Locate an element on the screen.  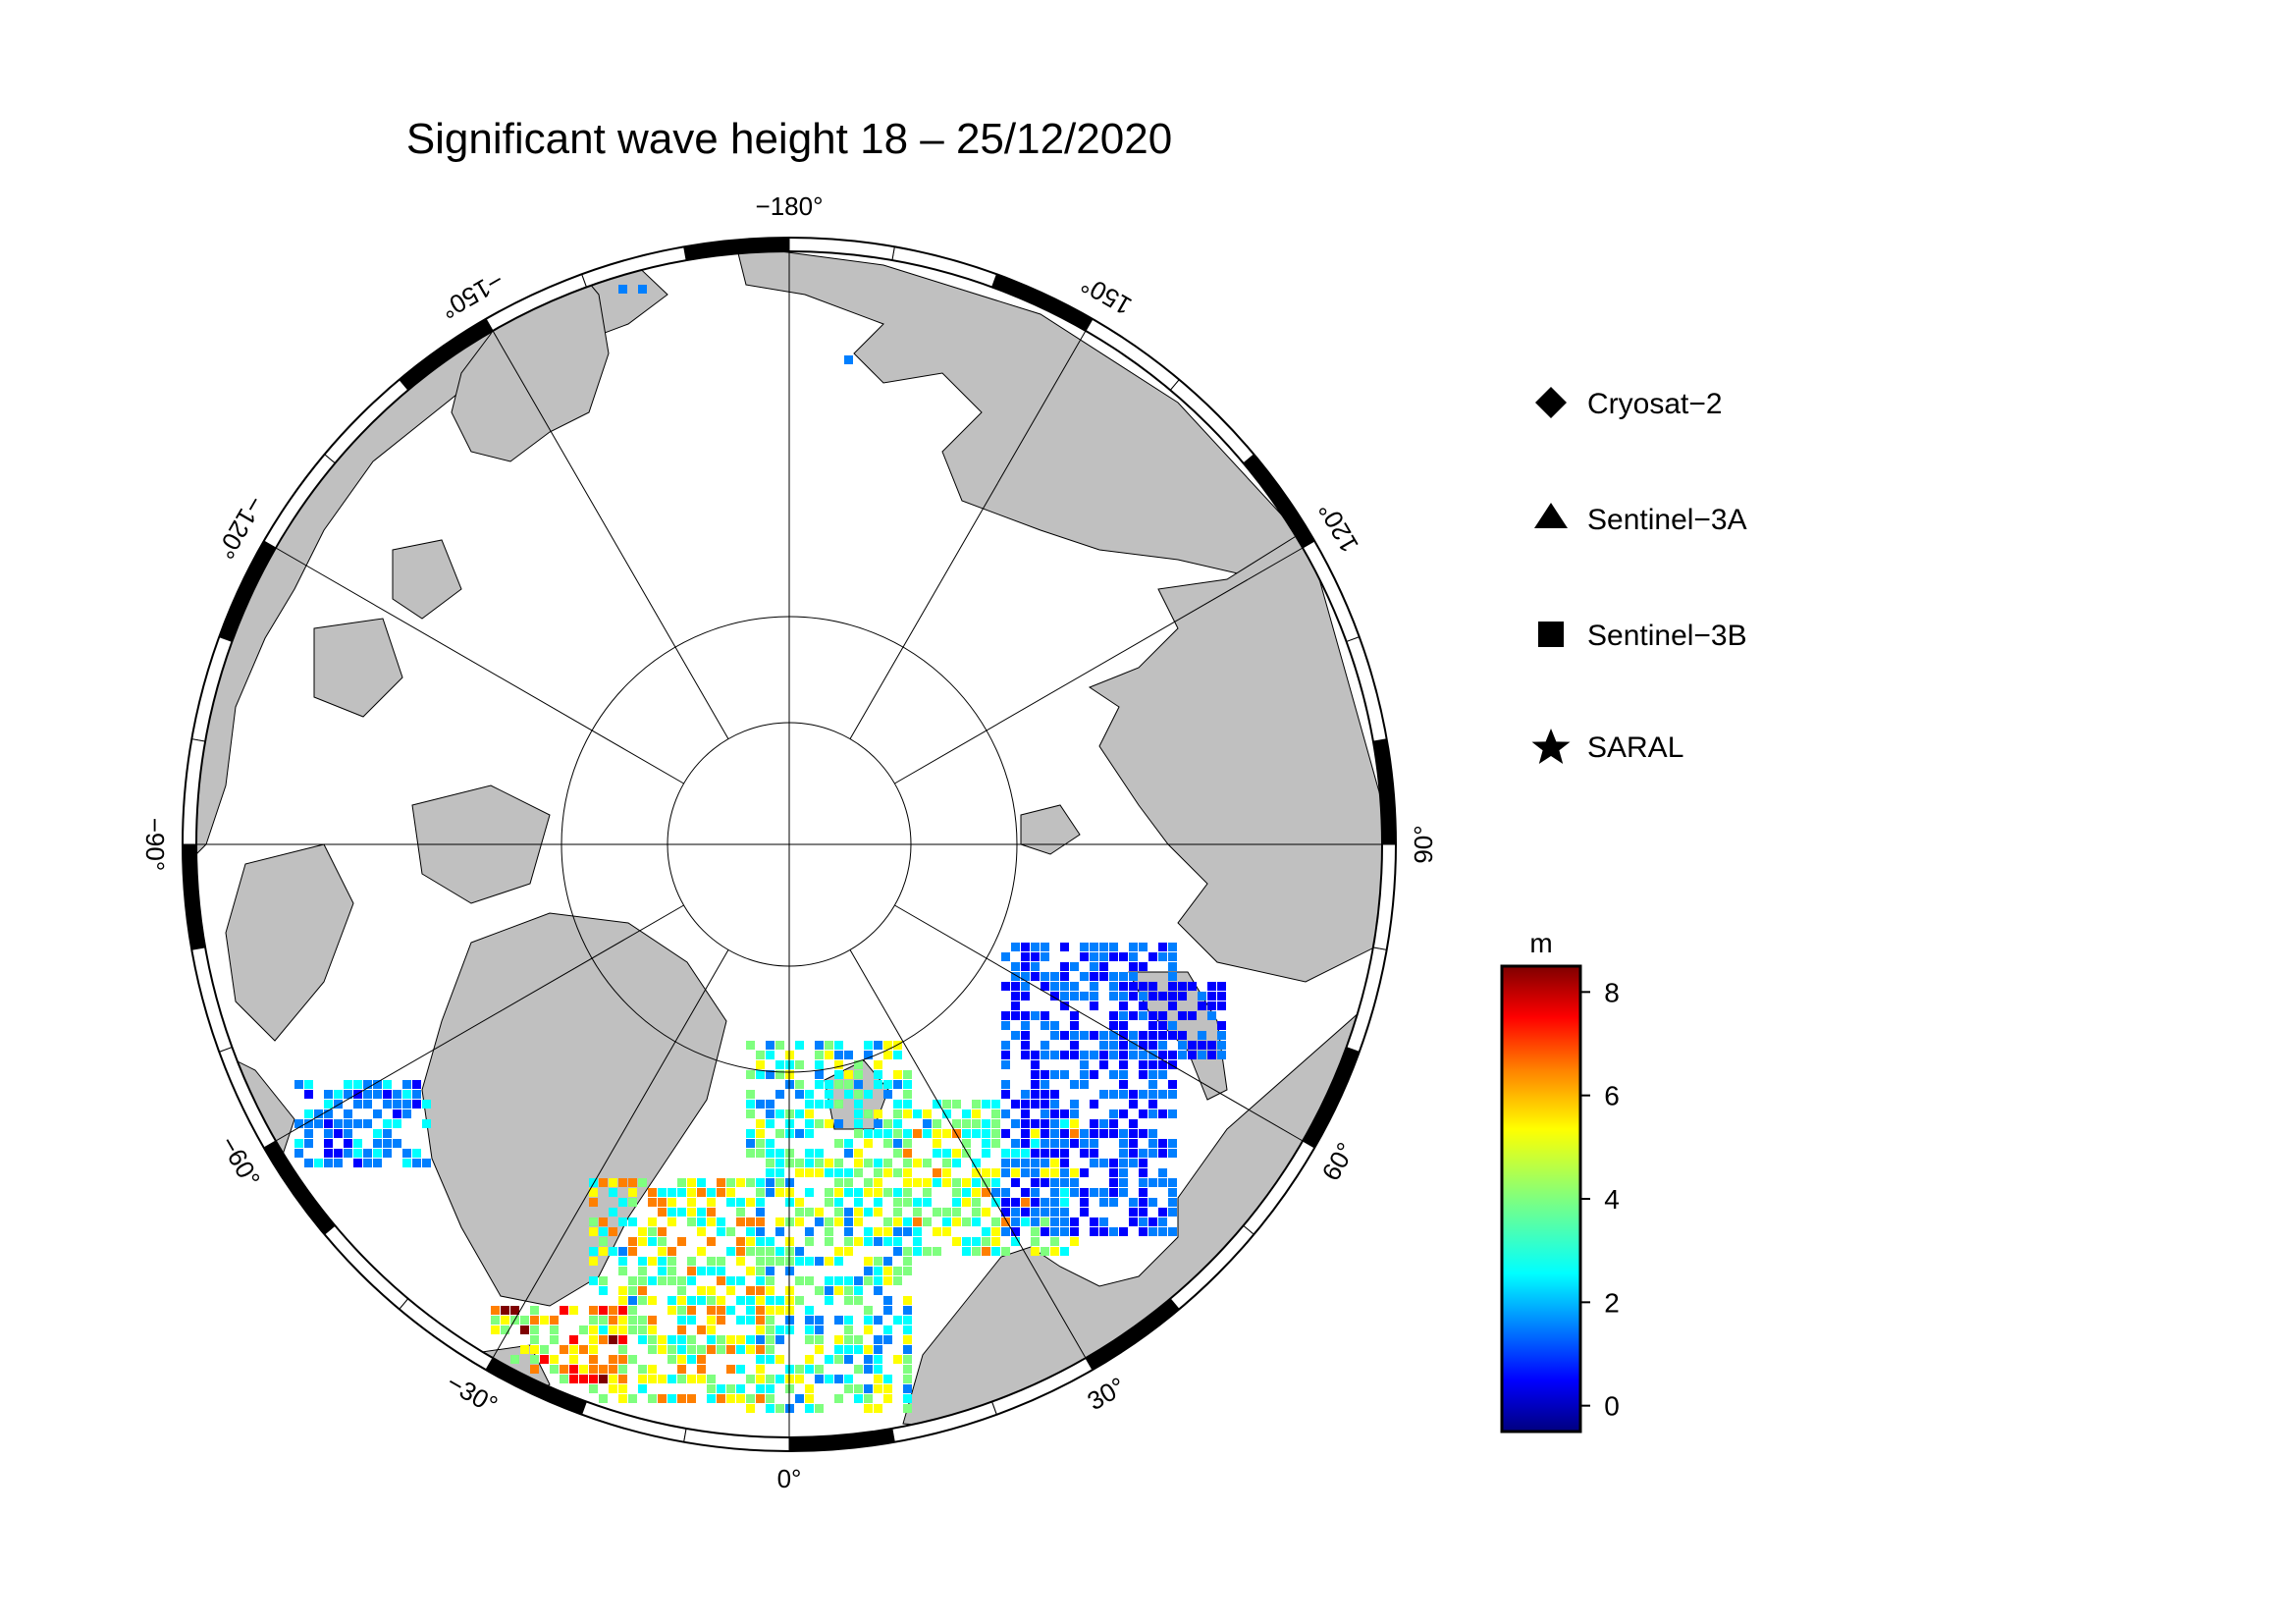
legend-label: Cryosat−2 is located at coordinates (1655, 404).